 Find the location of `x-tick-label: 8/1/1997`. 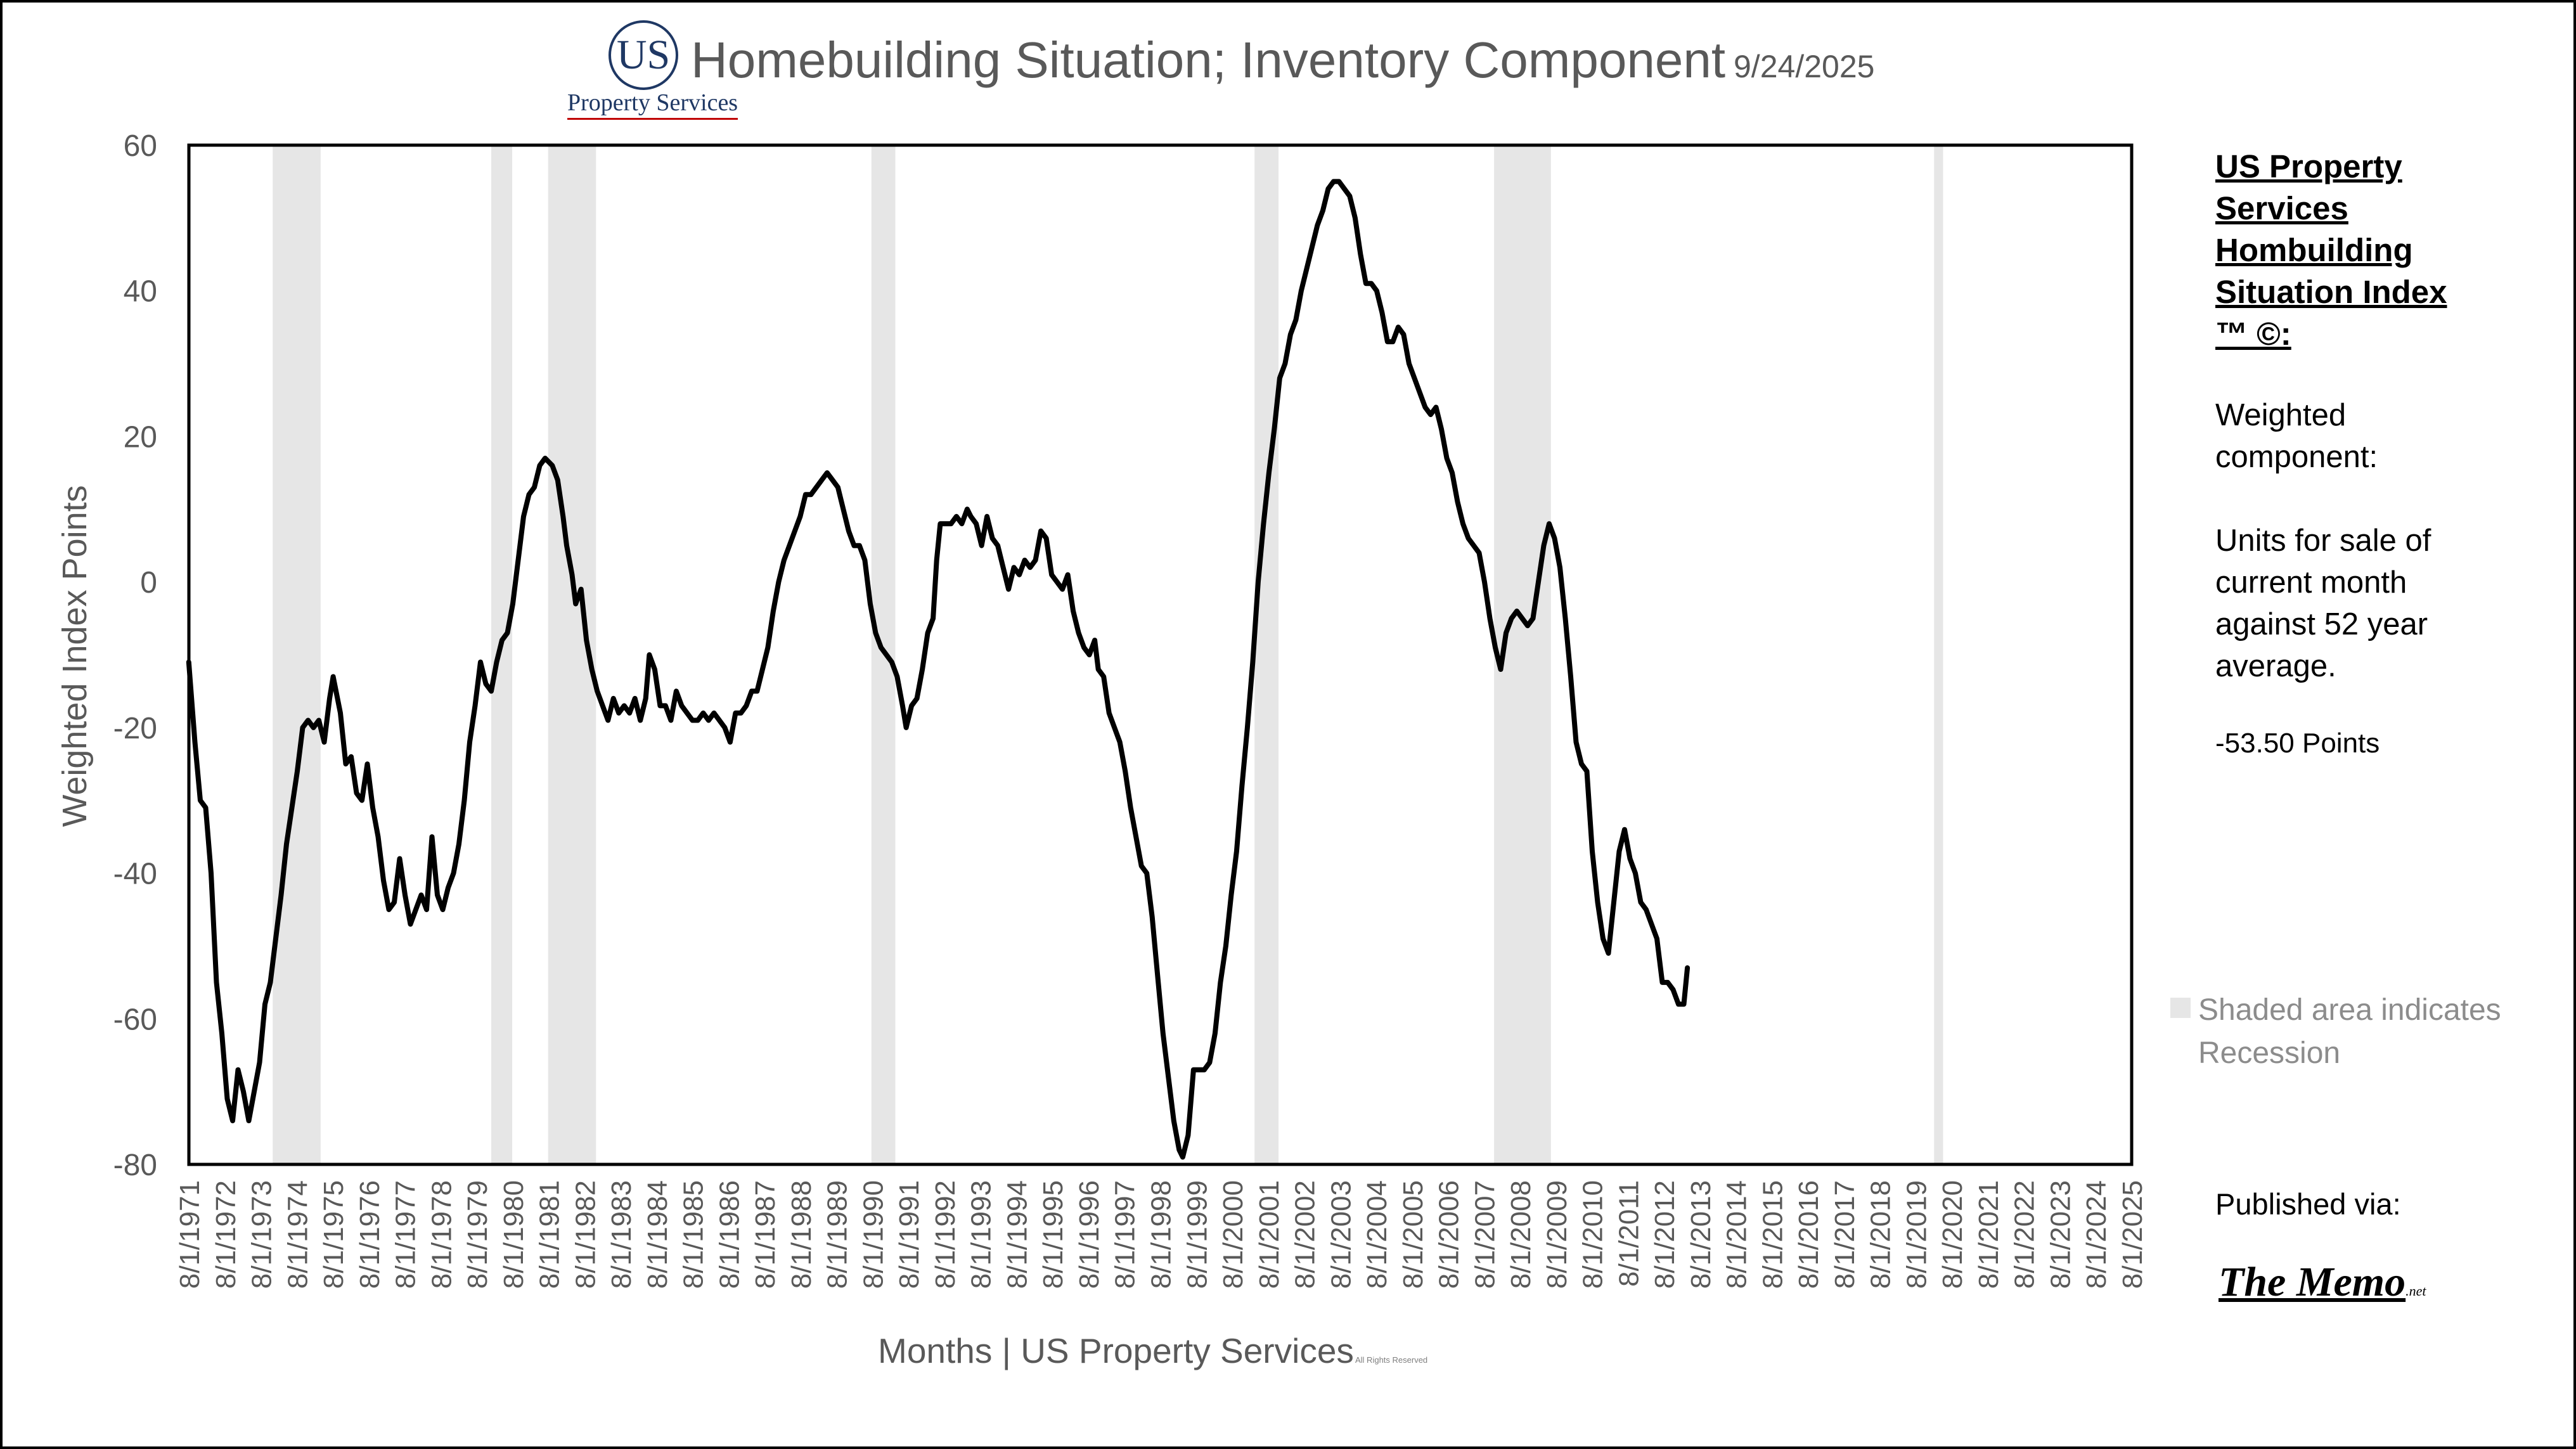

x-tick-label: 8/1/1997 is located at coordinates (1125, 1234).